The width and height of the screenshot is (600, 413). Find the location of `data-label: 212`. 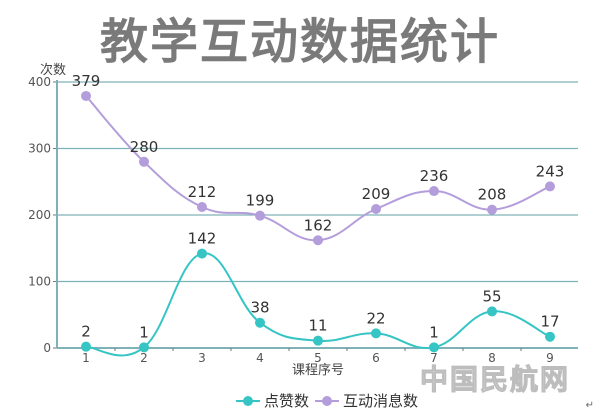

data-label: 212 is located at coordinates (202, 192).